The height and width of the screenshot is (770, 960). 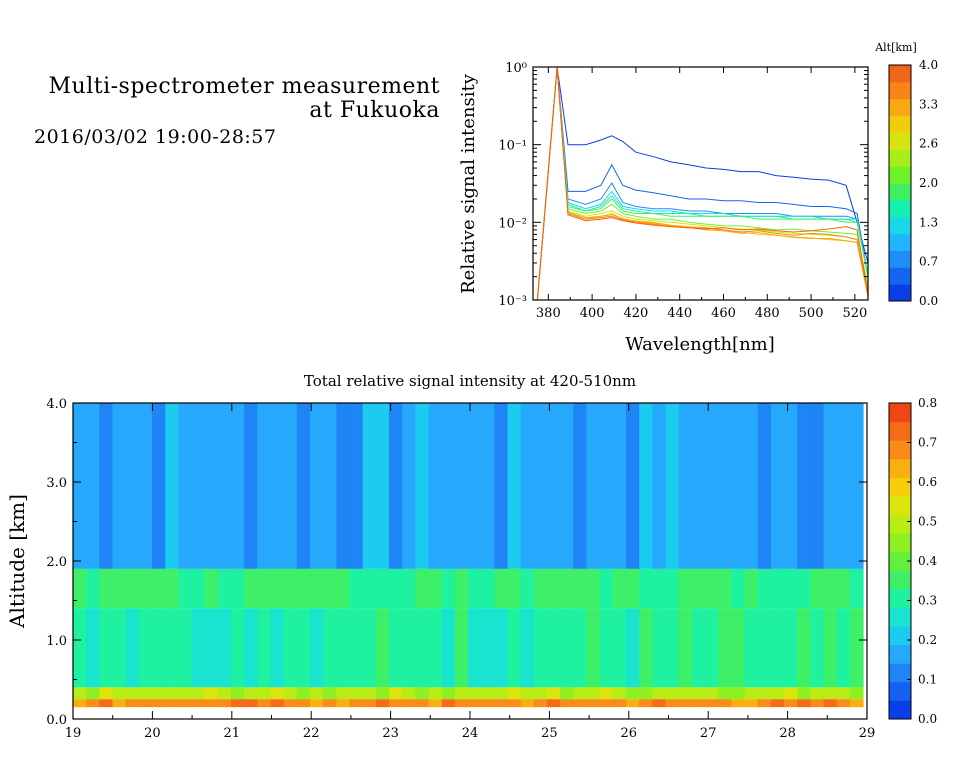 What do you see at coordinates (56, 720) in the screenshot?
I see `heatmap-y-tick-label: 0.0` at bounding box center [56, 720].